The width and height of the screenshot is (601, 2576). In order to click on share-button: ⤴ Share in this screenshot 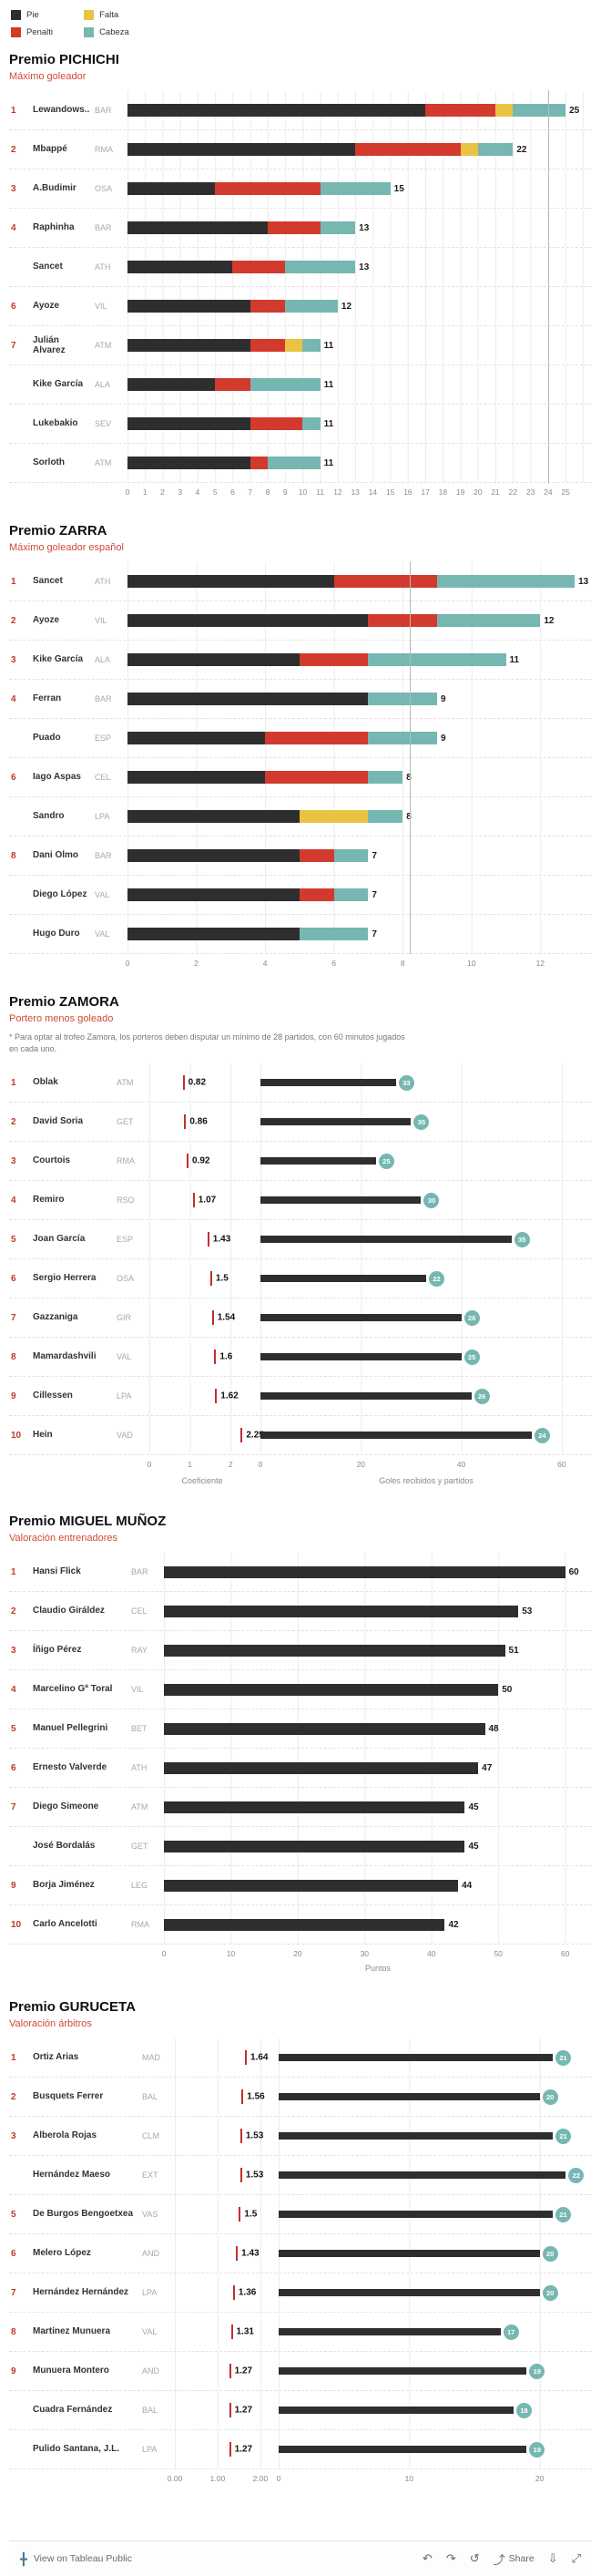, I will do `click(514, 2559)`.